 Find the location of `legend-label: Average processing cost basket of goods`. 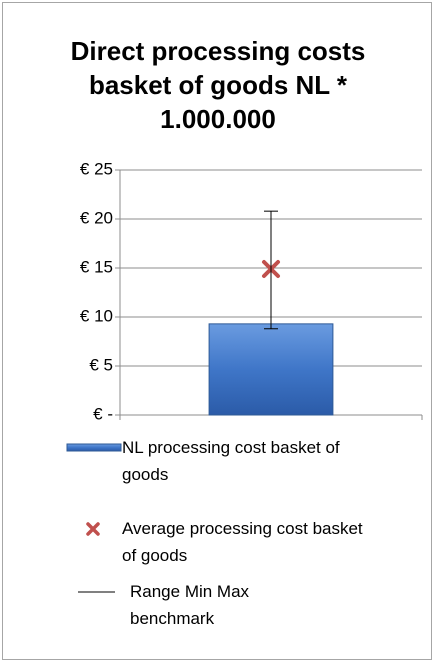

legend-label: Average processing cost basket of goods is located at coordinates (242, 542).